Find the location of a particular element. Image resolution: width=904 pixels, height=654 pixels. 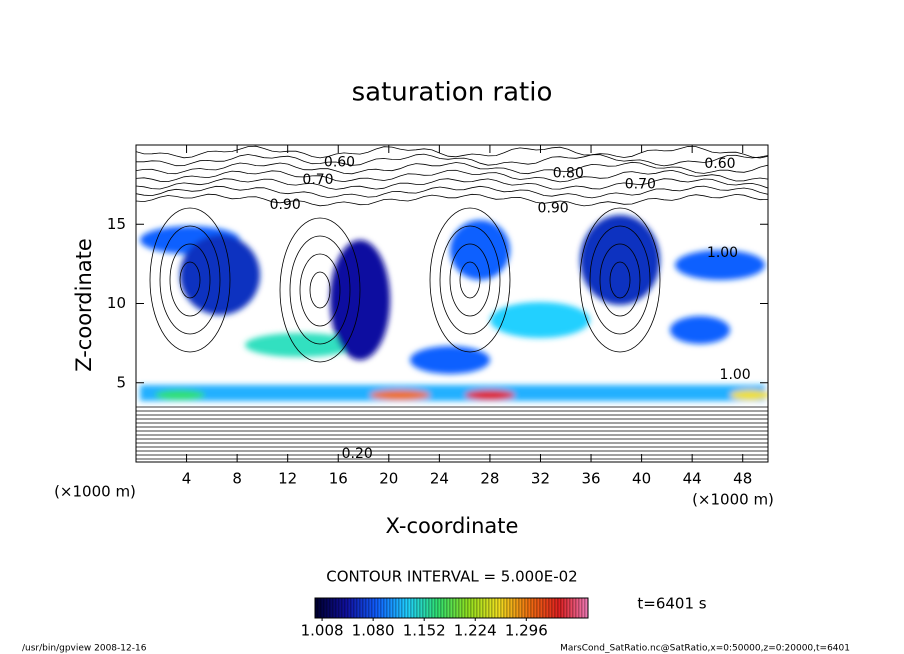

time-label: t=6401 s is located at coordinates (671, 604).